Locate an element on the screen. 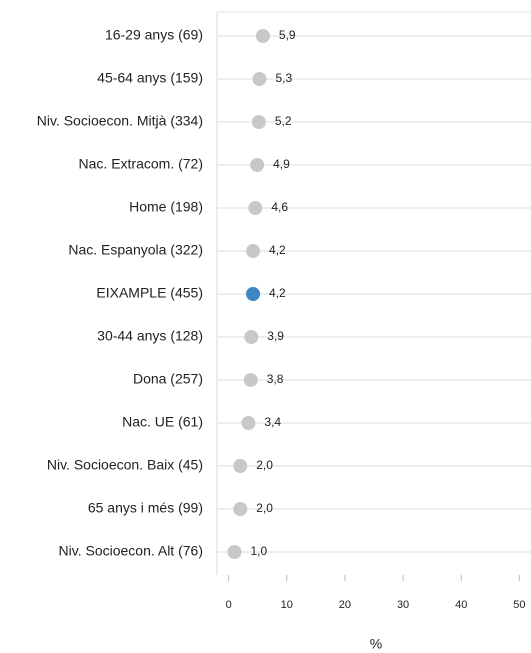 The width and height of the screenshot is (531, 653). x-tick-label: 0 is located at coordinates (229, 605).